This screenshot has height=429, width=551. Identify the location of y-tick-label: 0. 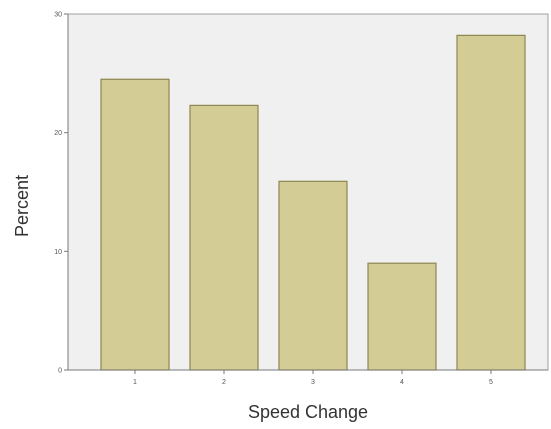
(60, 371).